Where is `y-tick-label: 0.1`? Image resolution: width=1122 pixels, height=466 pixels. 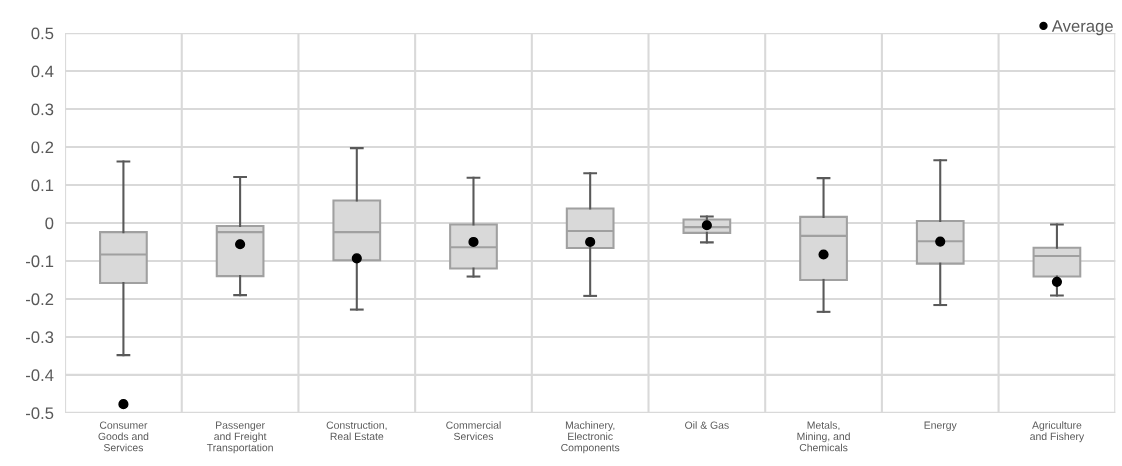
y-tick-label: 0.1 is located at coordinates (42, 185).